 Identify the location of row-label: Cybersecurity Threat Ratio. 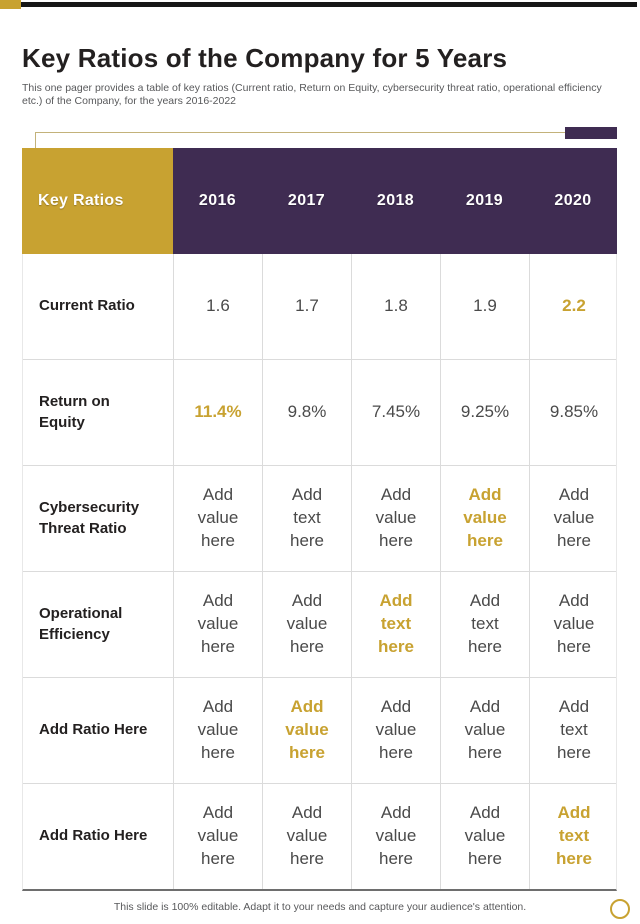
(98, 518).